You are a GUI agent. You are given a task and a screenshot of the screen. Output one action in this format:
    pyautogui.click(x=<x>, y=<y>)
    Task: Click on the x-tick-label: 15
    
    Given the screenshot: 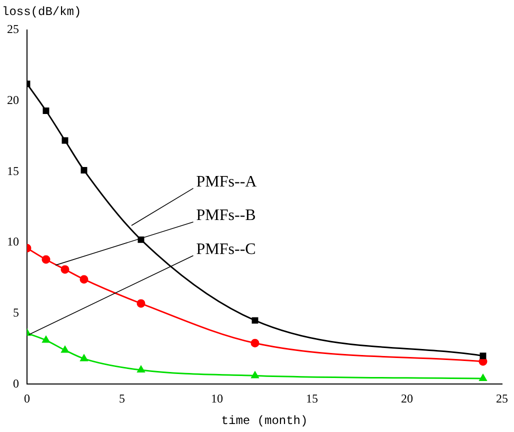 What is the action you would take?
    pyautogui.click(x=312, y=399)
    